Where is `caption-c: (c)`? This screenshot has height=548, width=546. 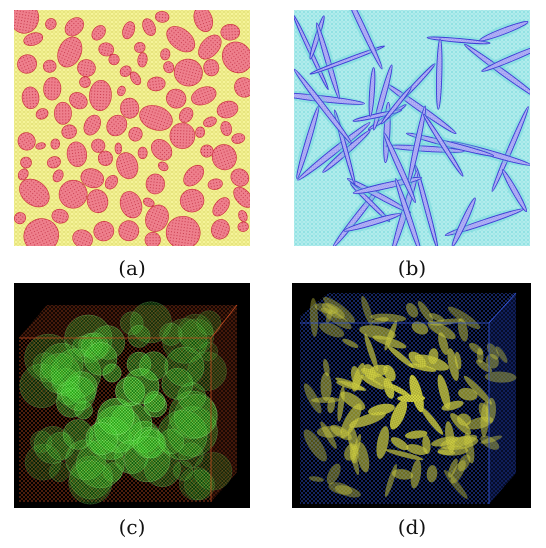 caption-c: (c) is located at coordinates (132, 527).